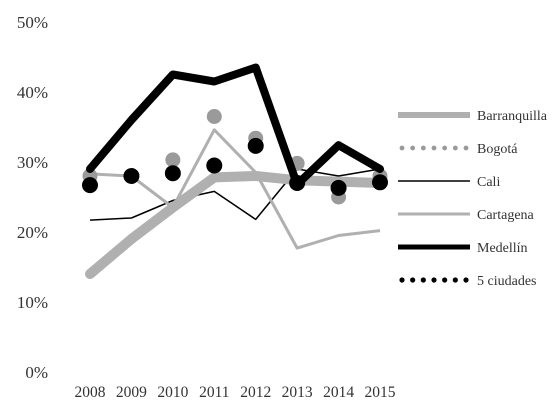 The image size is (559, 401). What do you see at coordinates (449, 182) in the screenshot?
I see `legend-item-cali: Cali` at bounding box center [449, 182].